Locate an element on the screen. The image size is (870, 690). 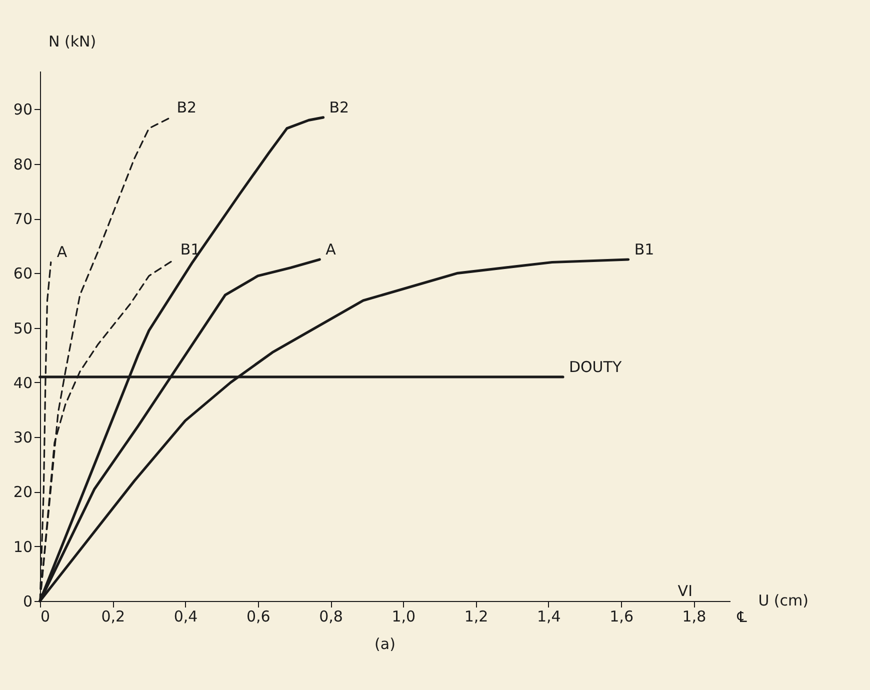
x-tick-label: 1,4 is located at coordinates (548, 617).